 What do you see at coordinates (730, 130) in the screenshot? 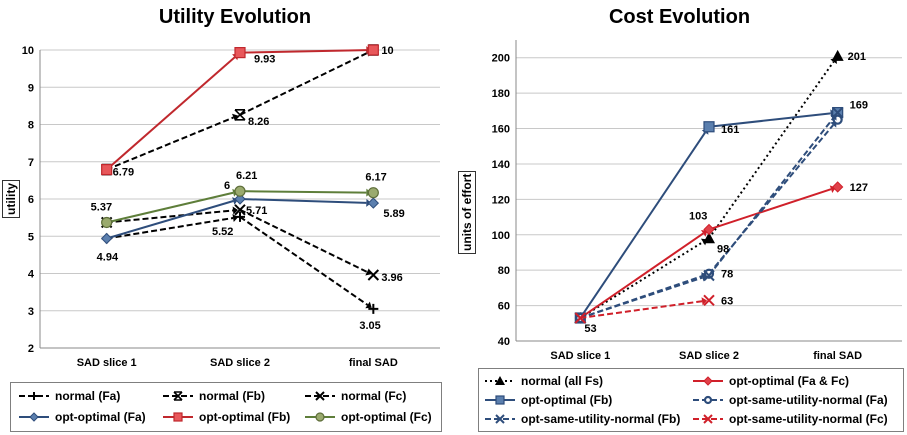
I see `data-label: 161` at bounding box center [730, 130].